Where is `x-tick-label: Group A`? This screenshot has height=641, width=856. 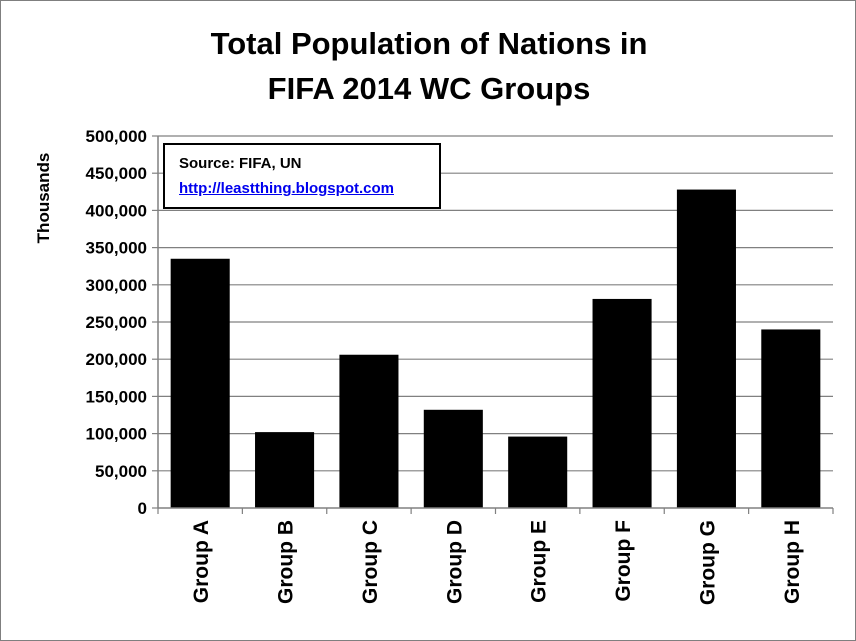 x-tick-label: Group A is located at coordinates (201, 561).